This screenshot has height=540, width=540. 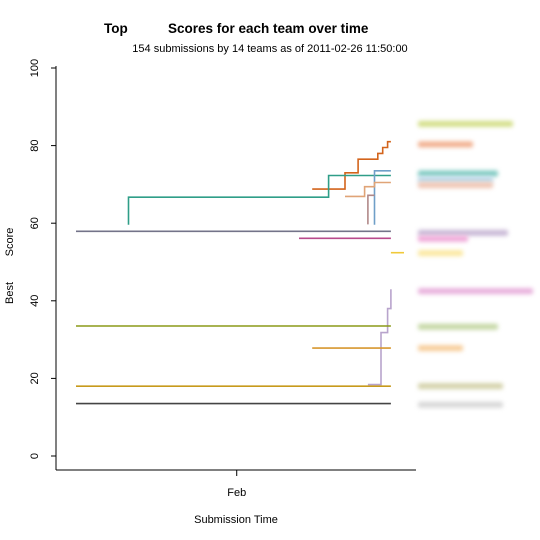 I want to click on y-tick-label: 20, so click(x=35, y=378).